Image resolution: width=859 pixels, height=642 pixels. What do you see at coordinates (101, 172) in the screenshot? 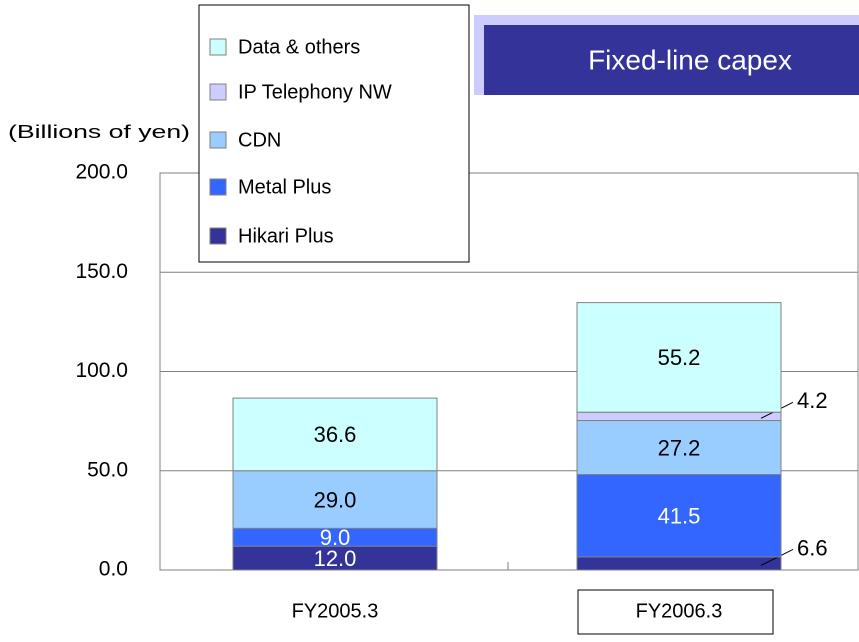
I see `y-tick-label: 200.0` at bounding box center [101, 172].